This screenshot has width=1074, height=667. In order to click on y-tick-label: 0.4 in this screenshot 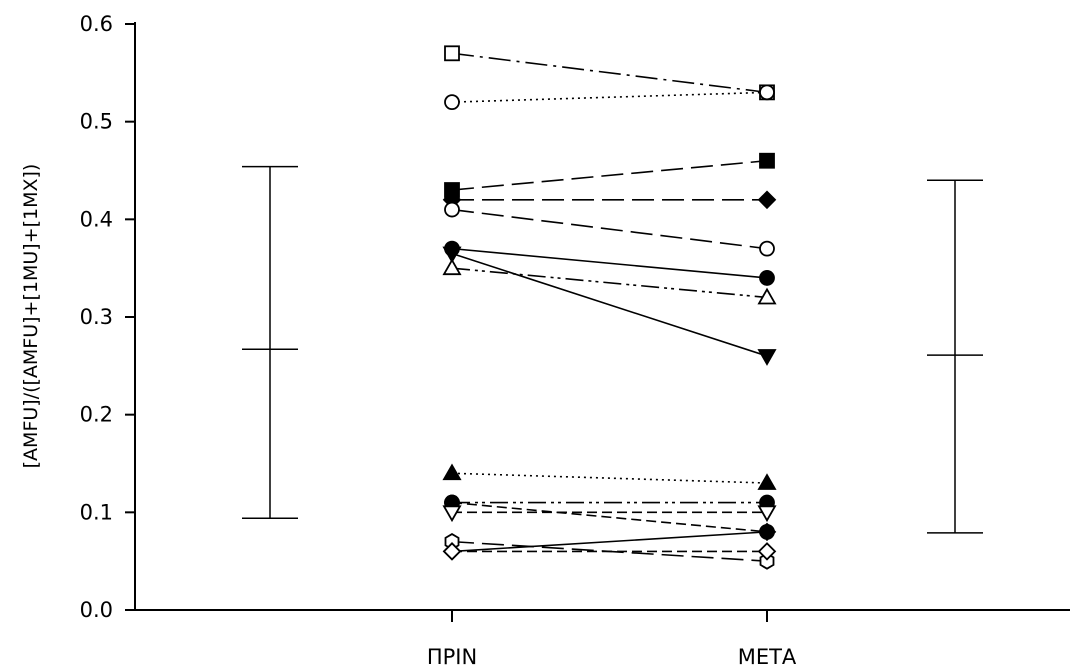, I will do `click(96, 219)`.